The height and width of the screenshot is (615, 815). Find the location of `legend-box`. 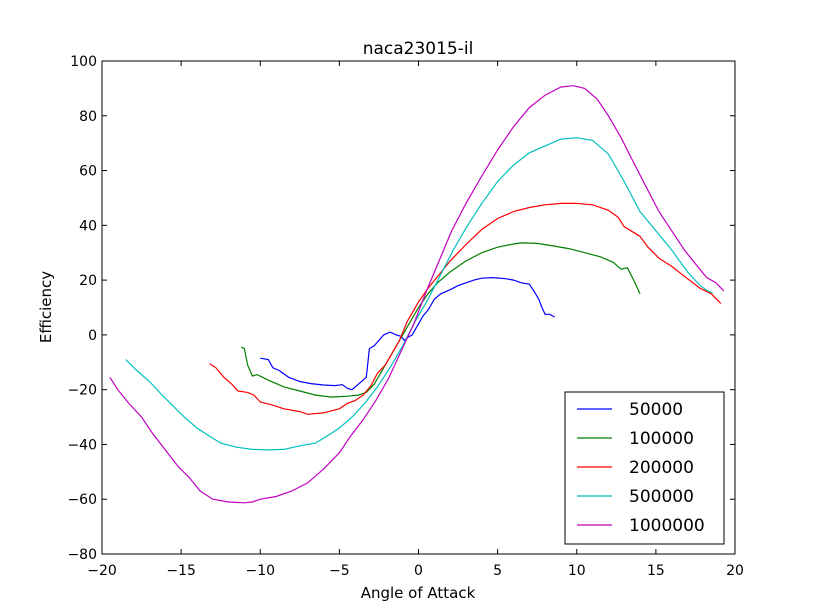

legend-box is located at coordinates (644, 468).